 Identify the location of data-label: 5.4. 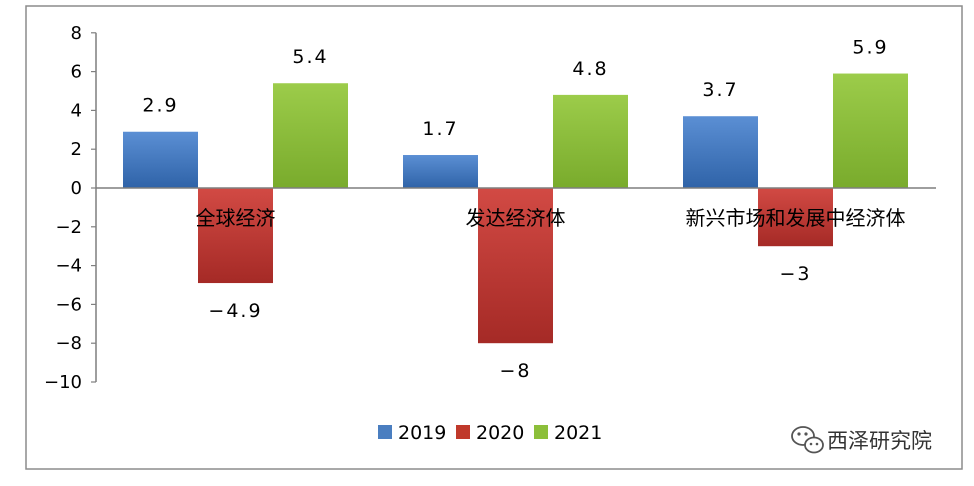
(310, 57).